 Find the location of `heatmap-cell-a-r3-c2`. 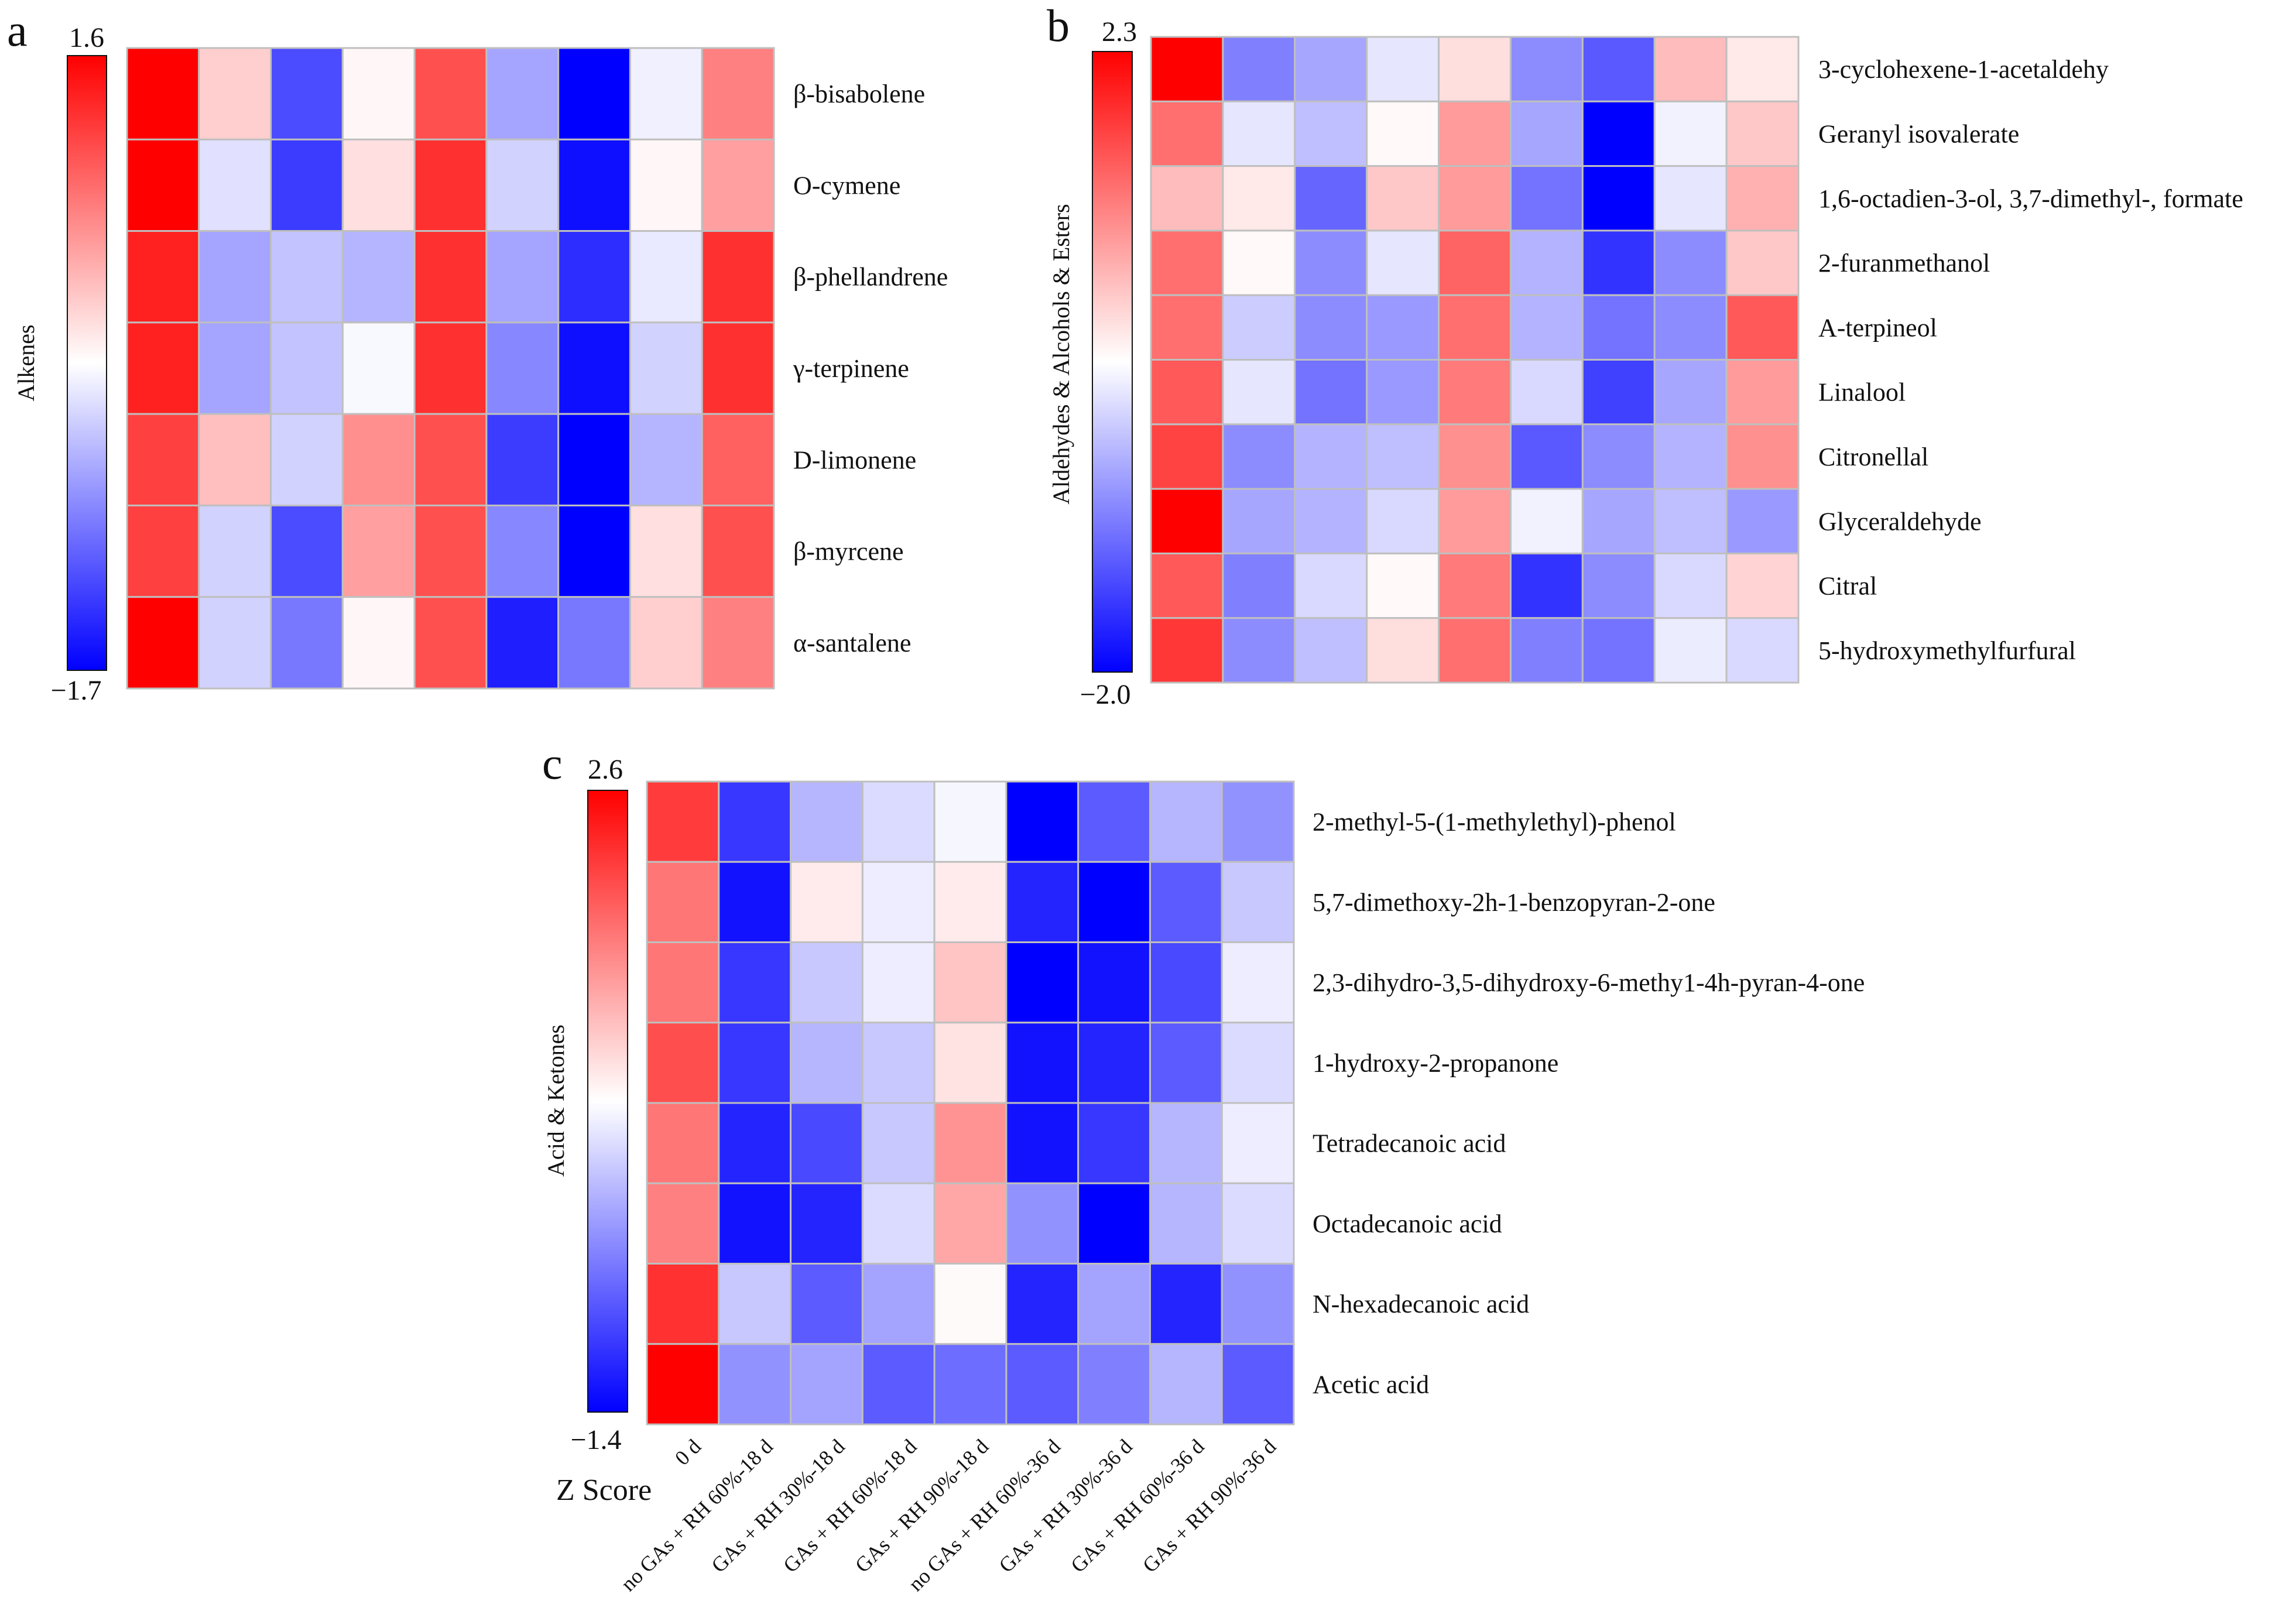

heatmap-cell-a-r3-c2 is located at coordinates (307, 368).